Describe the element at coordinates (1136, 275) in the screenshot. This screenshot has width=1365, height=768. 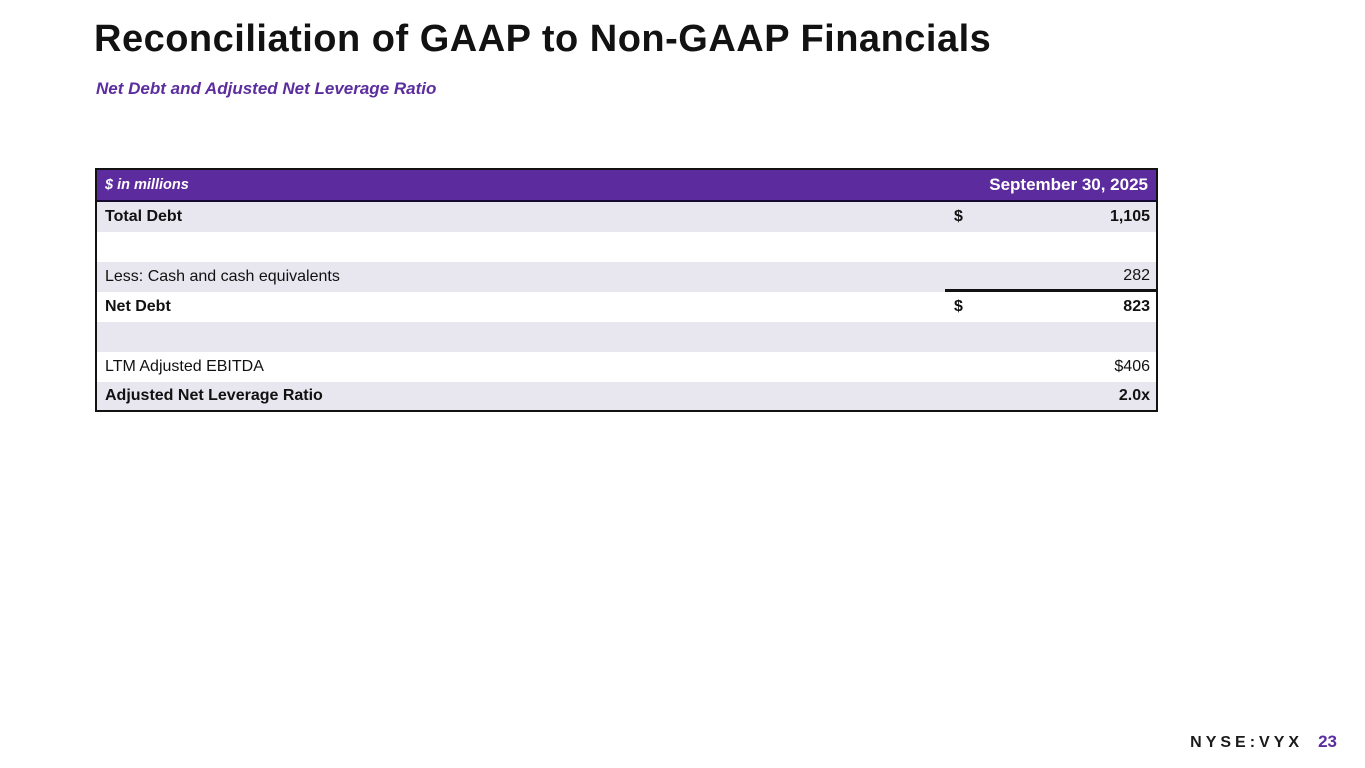
I see `row-value: 282` at that location.